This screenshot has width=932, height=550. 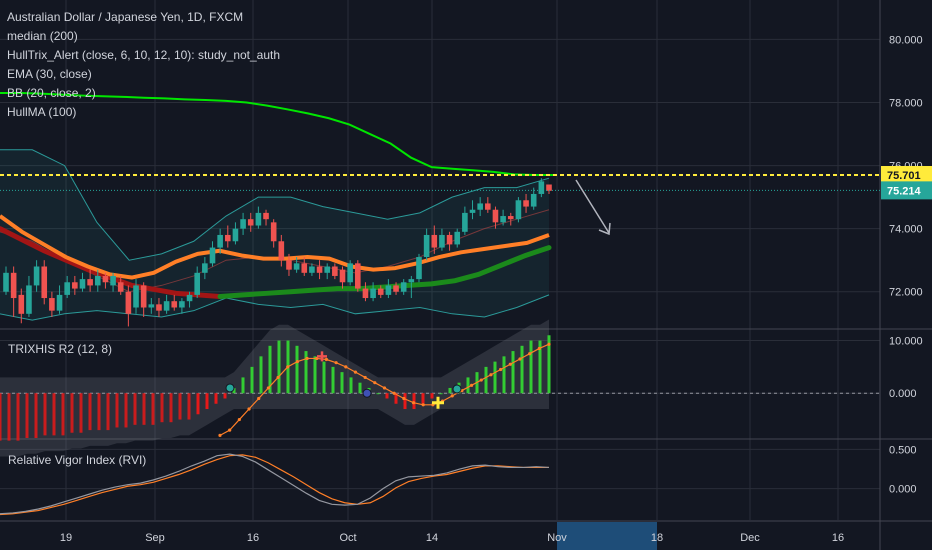 I want to click on arrow-shaft, so click(x=592, y=206).